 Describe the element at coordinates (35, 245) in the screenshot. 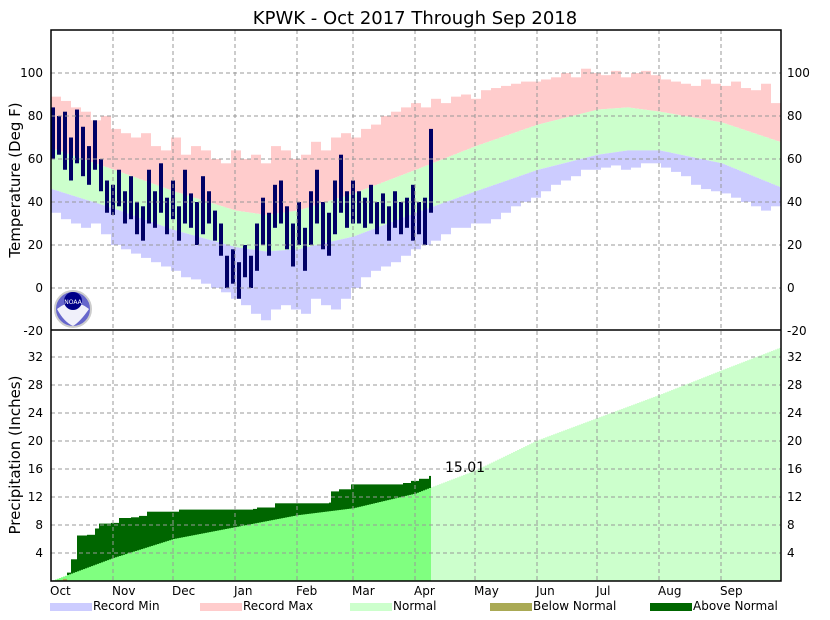

I see `temp-tick-label: 20` at that location.